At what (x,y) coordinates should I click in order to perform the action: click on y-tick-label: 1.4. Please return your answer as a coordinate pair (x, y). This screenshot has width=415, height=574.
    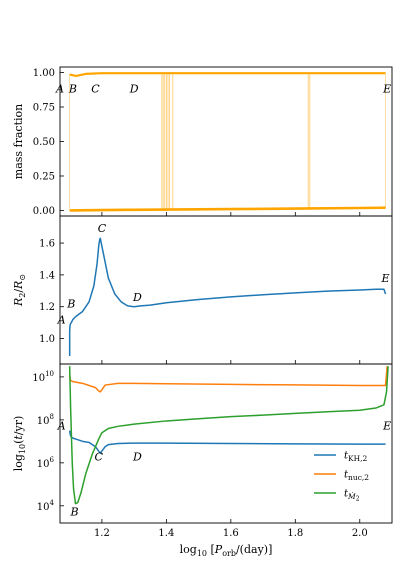
    Looking at the image, I should click on (47, 275).